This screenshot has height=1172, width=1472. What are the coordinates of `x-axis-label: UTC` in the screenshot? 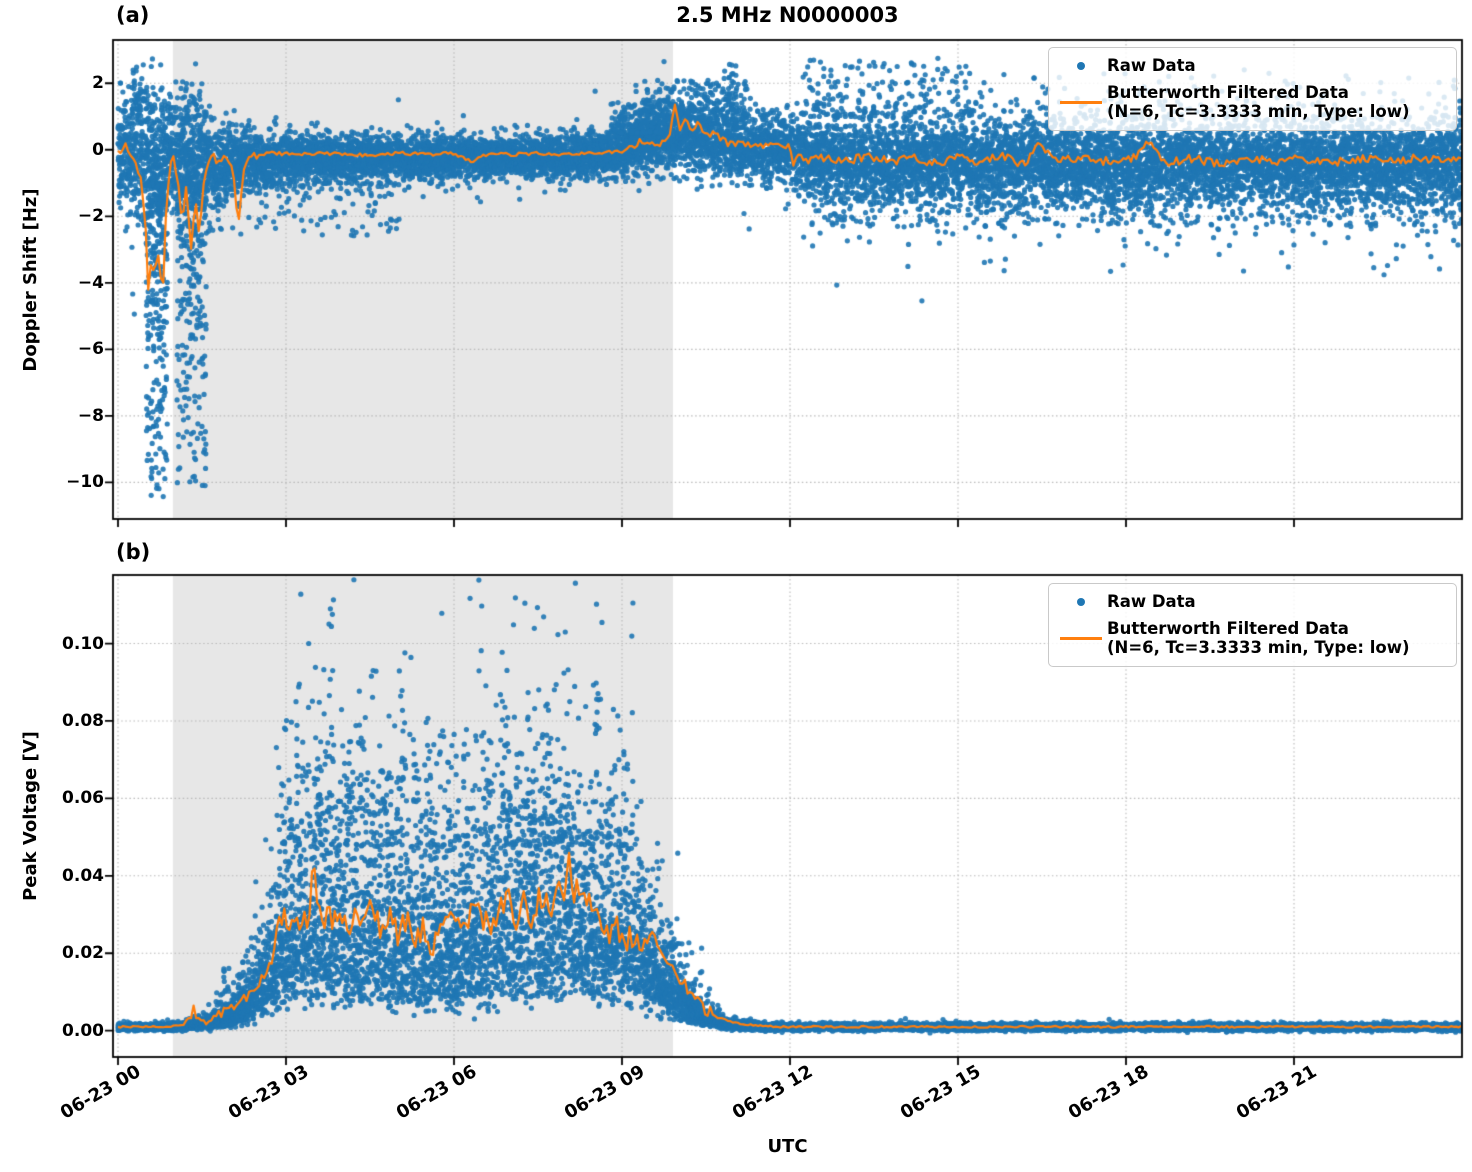 It's located at (787, 1146).